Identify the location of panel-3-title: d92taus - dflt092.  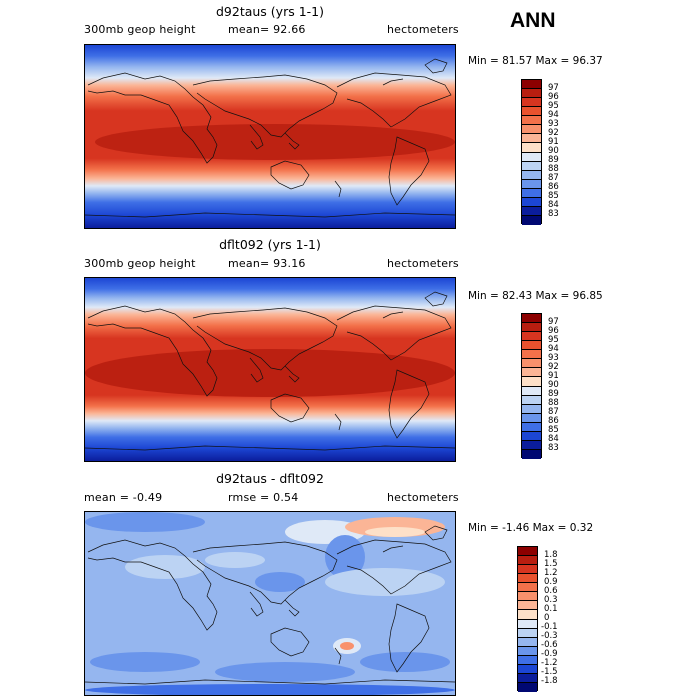
(270, 478).